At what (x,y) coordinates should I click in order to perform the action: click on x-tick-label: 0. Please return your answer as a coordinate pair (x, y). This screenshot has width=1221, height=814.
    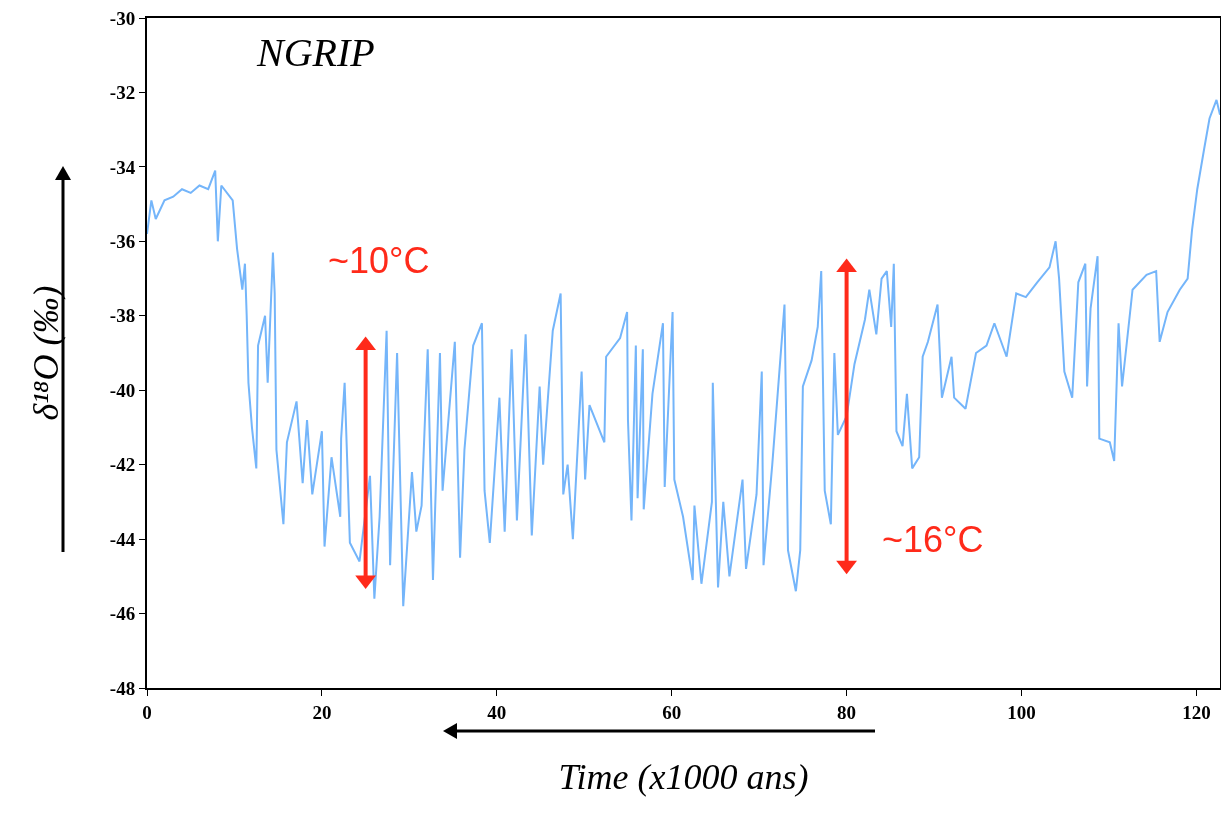
    Looking at the image, I should click on (147, 712).